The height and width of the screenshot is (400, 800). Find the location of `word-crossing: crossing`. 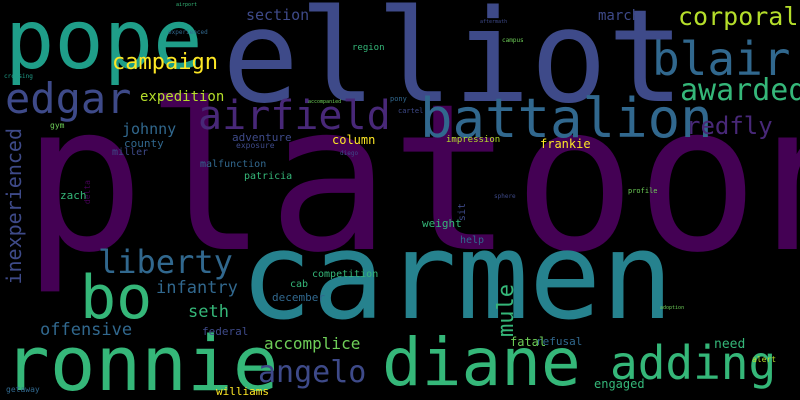

word-crossing: crossing is located at coordinates (18, 76).